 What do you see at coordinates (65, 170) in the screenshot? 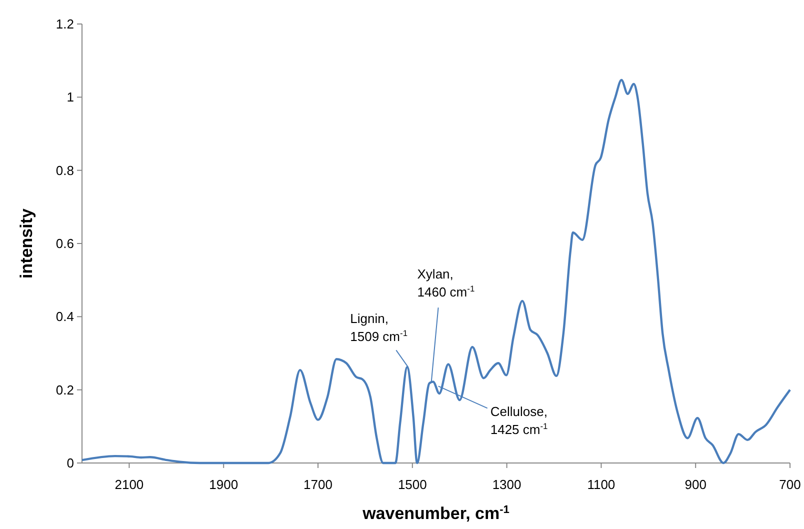
I see `y-tick-label: 0.8` at bounding box center [65, 170].